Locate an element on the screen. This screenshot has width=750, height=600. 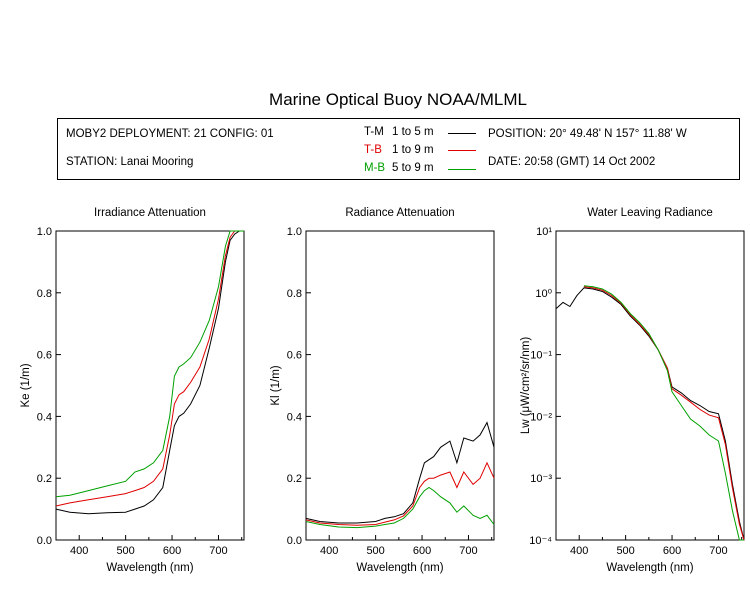
chart-title-1: Radiance Attenuation is located at coordinates (399, 213).